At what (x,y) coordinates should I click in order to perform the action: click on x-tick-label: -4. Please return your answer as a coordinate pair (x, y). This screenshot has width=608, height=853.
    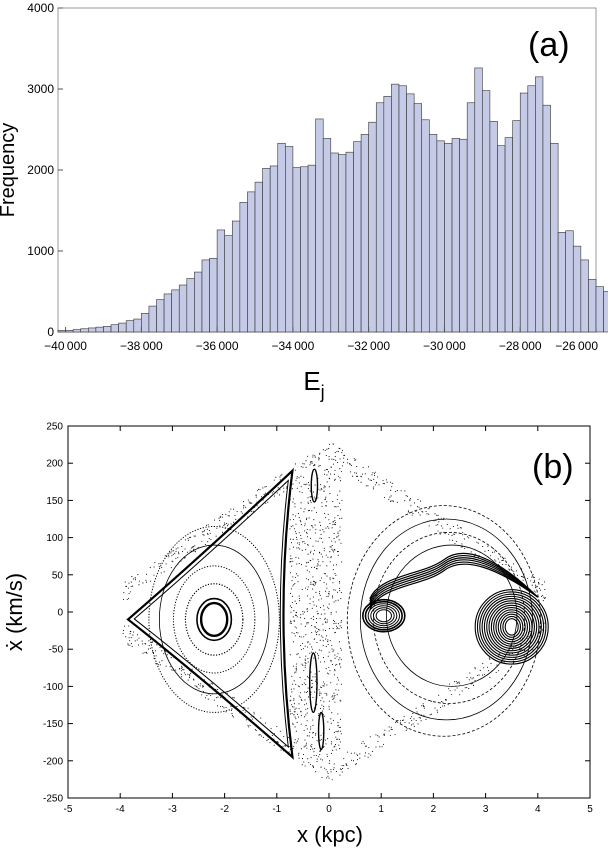
    Looking at the image, I should click on (120, 809).